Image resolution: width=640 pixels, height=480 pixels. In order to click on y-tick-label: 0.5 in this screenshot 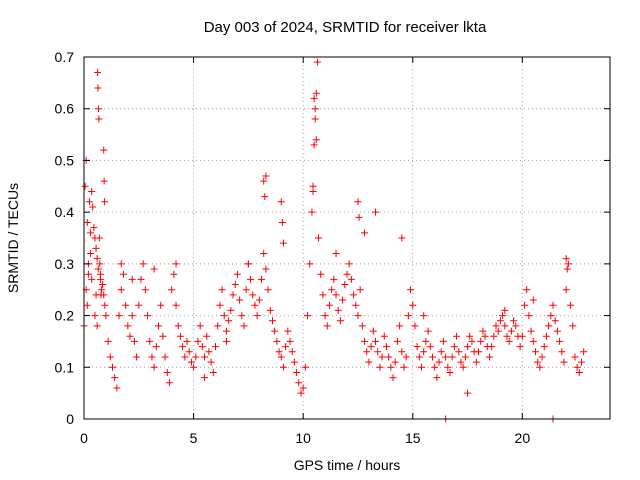, I will do `click(65, 160)`.